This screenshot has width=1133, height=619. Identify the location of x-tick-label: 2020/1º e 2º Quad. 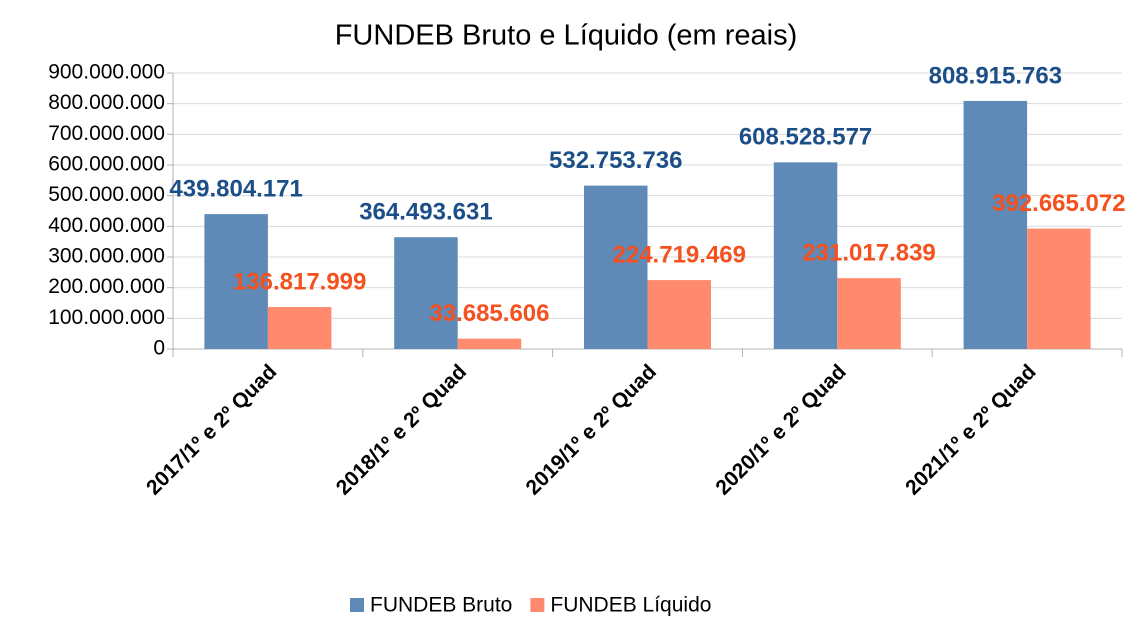
(780, 429).